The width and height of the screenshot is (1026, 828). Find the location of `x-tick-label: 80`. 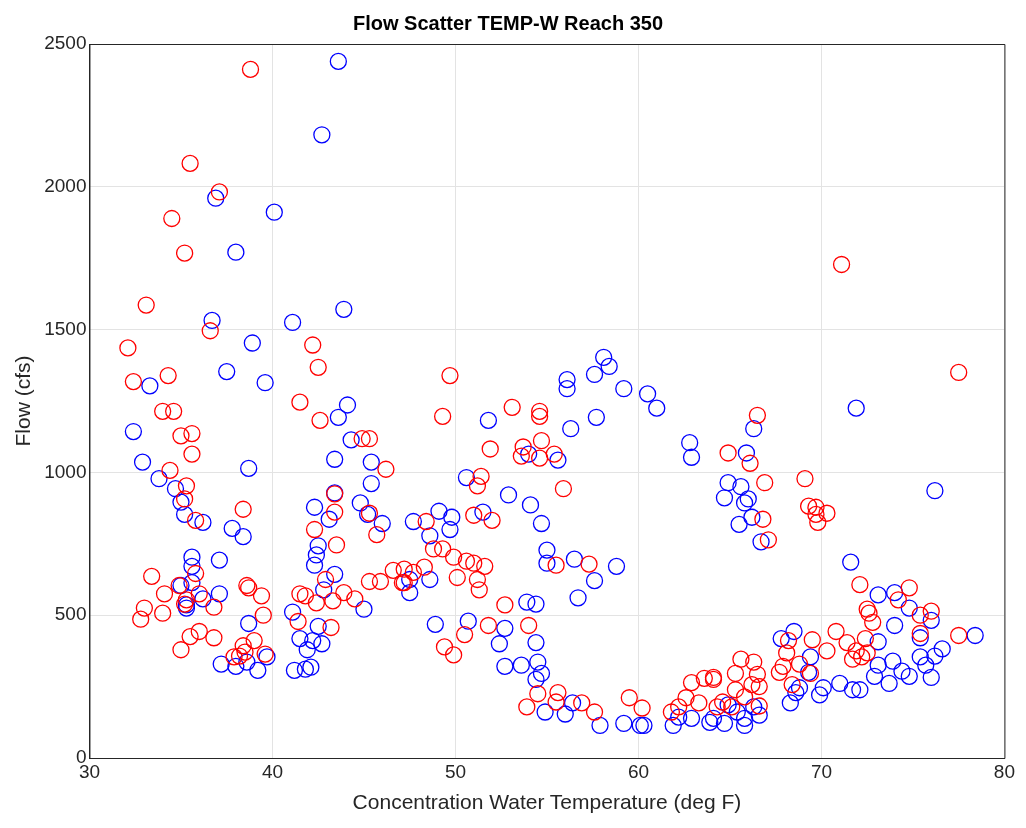

x-tick-label: 80 is located at coordinates (1004, 771).